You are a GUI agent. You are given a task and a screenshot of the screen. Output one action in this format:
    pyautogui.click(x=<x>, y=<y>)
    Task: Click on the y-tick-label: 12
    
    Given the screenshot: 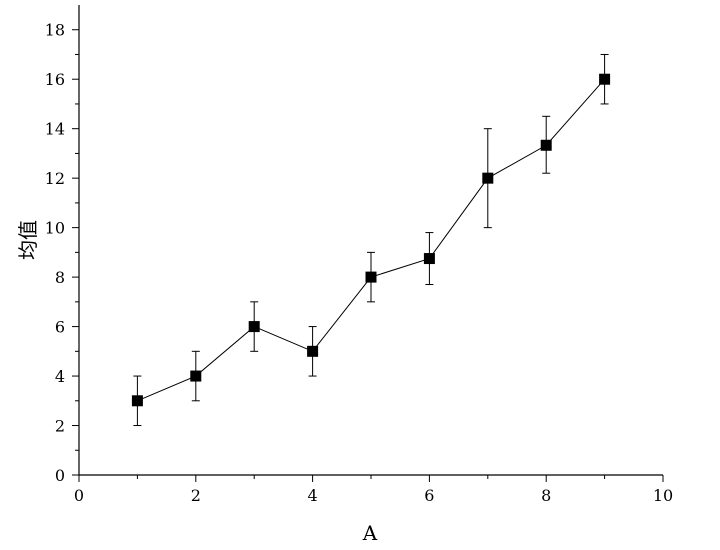 What is the action you would take?
    pyautogui.click(x=55, y=178)
    